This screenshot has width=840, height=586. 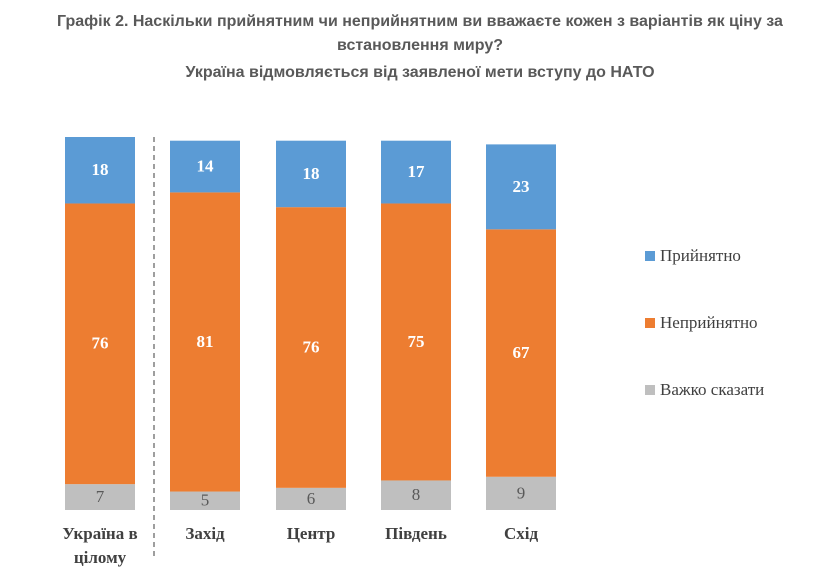 What do you see at coordinates (100, 545) in the screenshot?
I see `x-tick-label: Україна в цілому` at bounding box center [100, 545].